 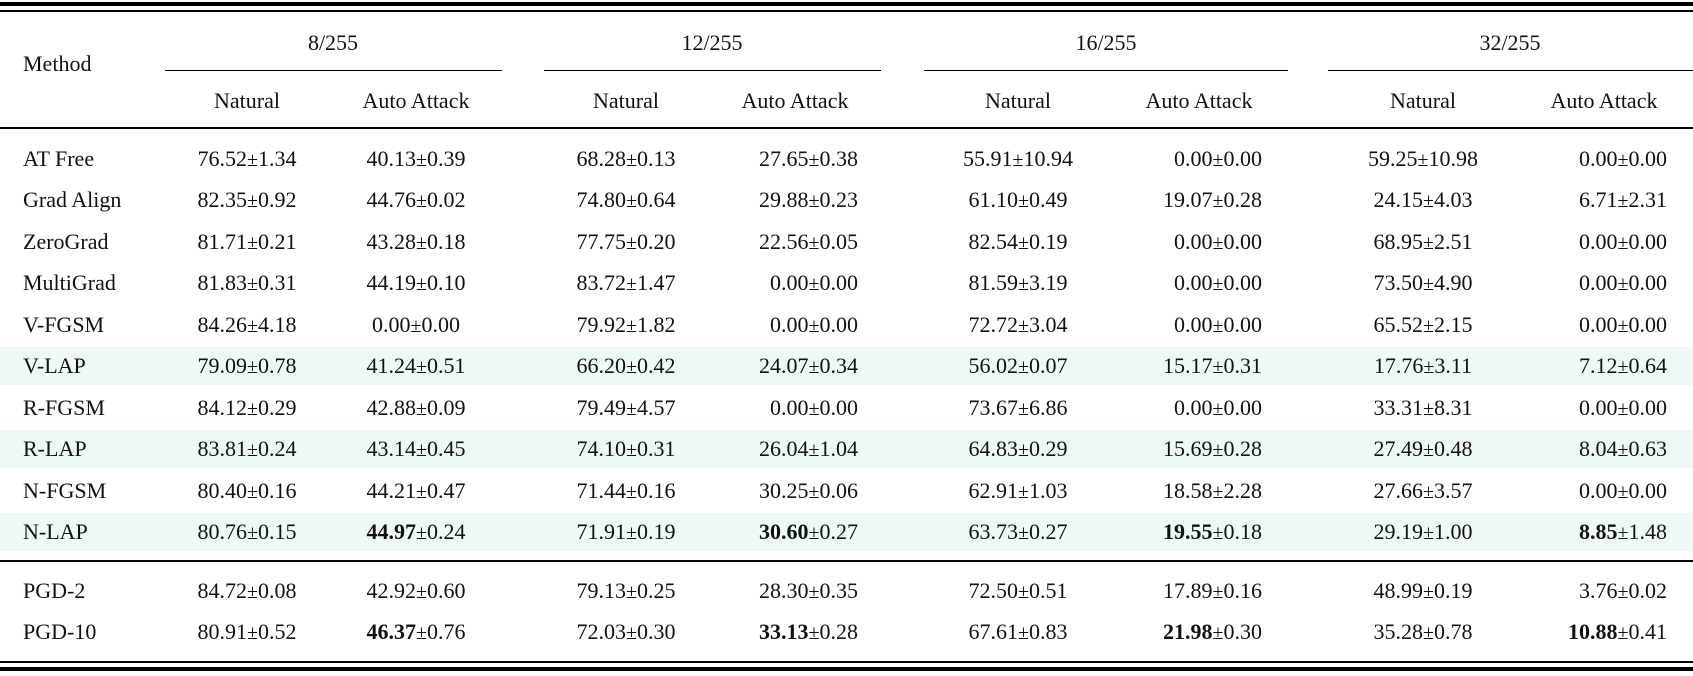 I want to click on table-cell: 65.52±2.15, so click(x=1423, y=325).